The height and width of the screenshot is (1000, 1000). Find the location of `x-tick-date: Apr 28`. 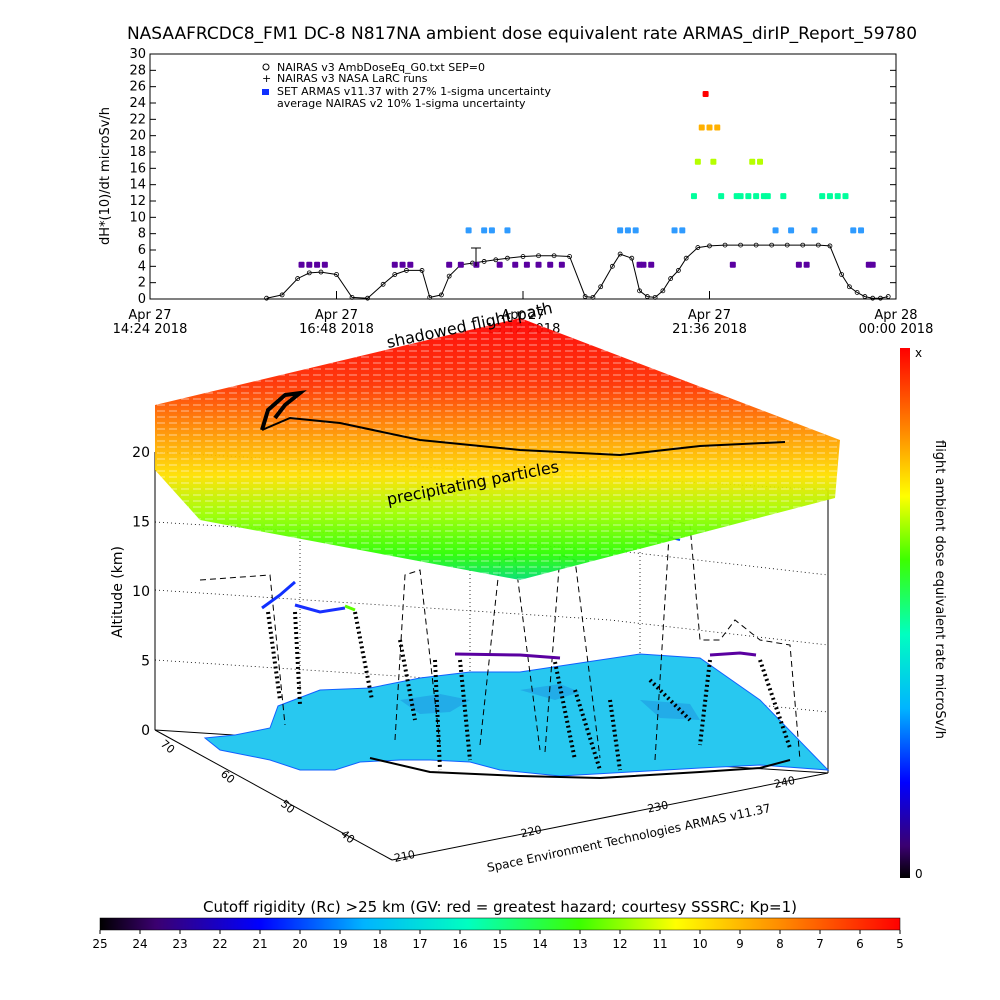

x-tick-date: Apr 28 is located at coordinates (895, 315).